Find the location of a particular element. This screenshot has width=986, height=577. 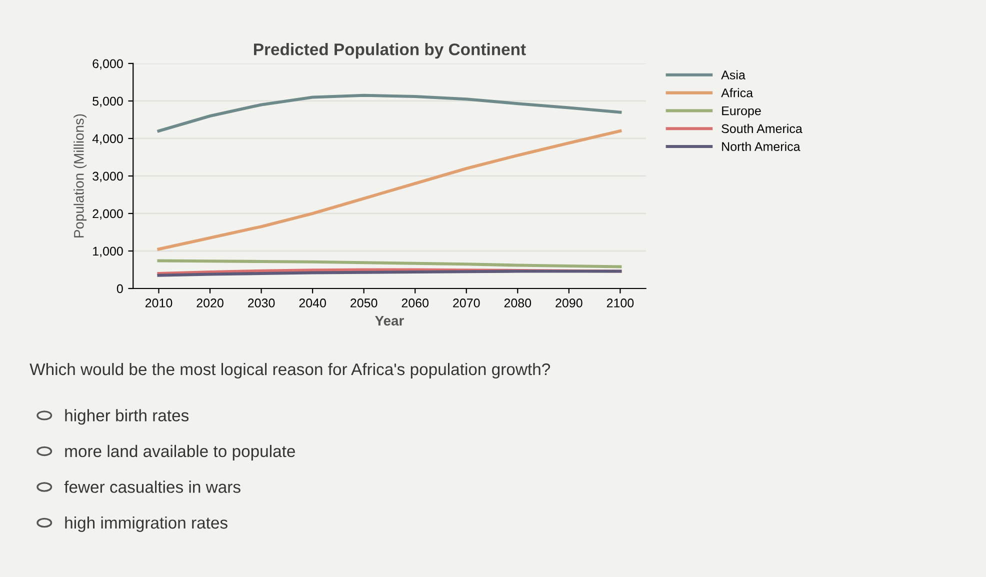

y-tick-label: 4,000 is located at coordinates (107, 139).